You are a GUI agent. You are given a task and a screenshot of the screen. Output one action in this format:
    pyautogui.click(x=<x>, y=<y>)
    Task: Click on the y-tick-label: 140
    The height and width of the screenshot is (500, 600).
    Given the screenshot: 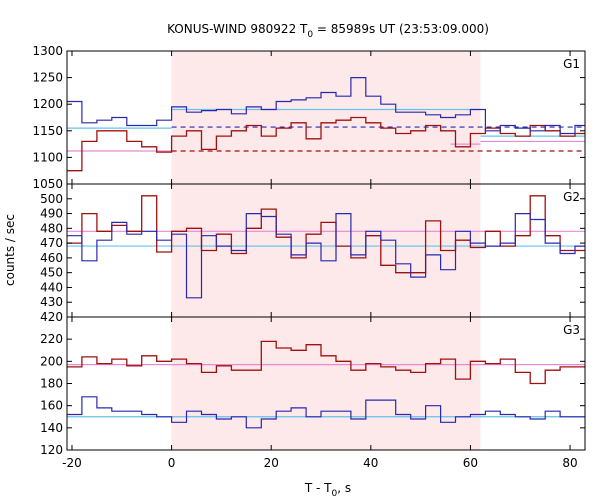 What is the action you would take?
    pyautogui.click(x=51, y=428)
    